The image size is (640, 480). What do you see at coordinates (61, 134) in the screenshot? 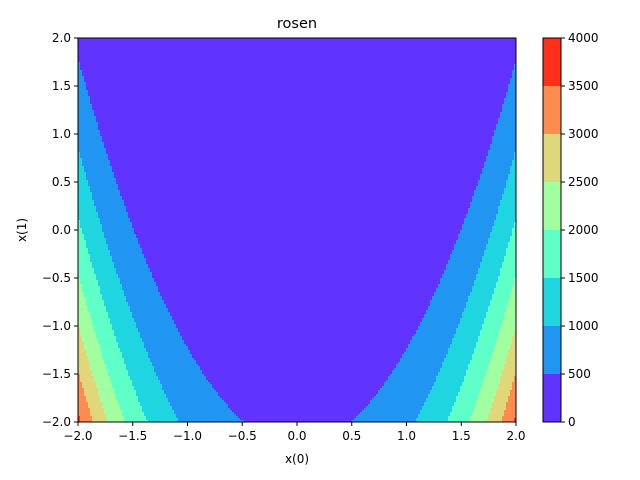
I see `y-tick-label: 1.0` at bounding box center [61, 134].